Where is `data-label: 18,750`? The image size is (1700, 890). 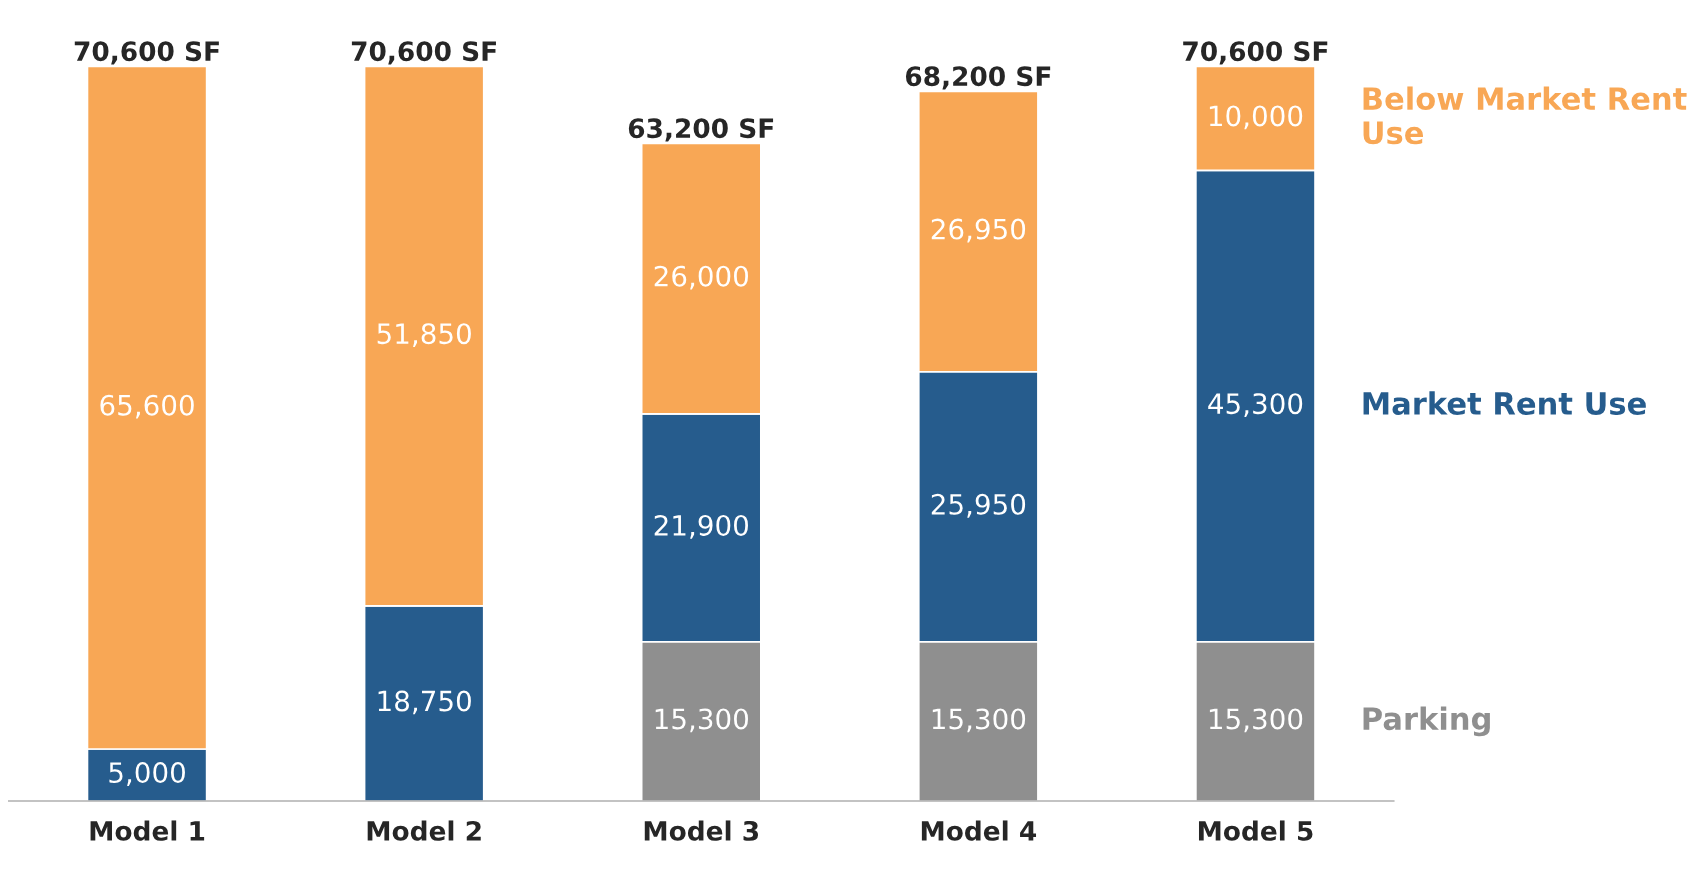 data-label: 18,750 is located at coordinates (424, 702).